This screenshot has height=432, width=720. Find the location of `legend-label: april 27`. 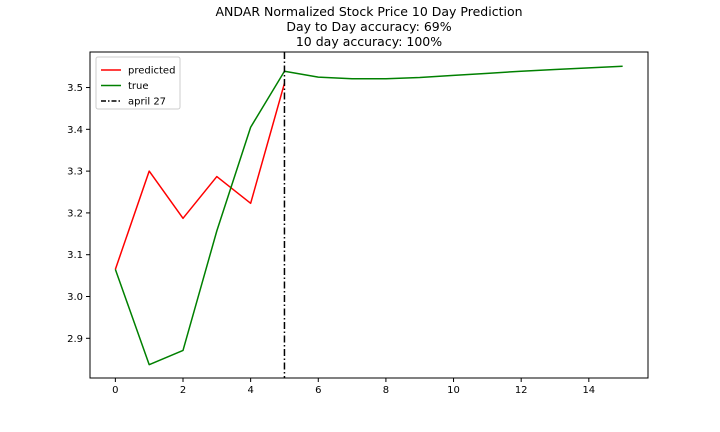

legend-label: april 27 is located at coordinates (147, 102).